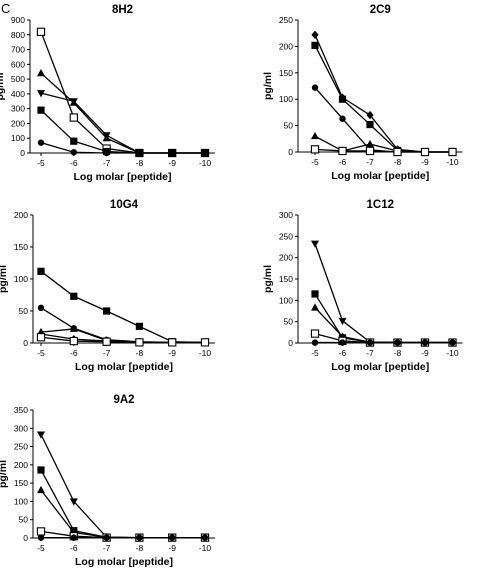  I want to click on chart-title: 8H2, so click(122, 10).